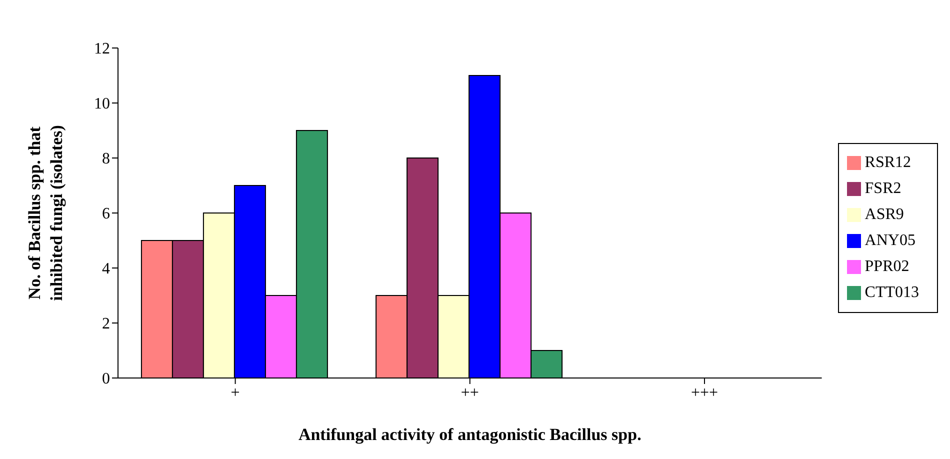  I want to click on legend-label: ASR9, so click(884, 214).